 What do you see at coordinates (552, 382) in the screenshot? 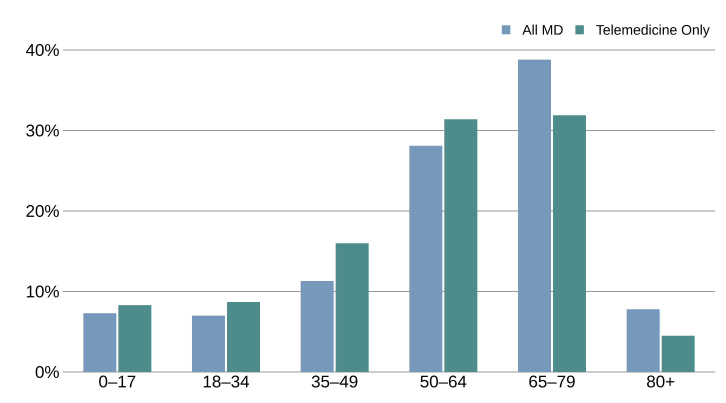
I see `x-tick-label: 65–79` at bounding box center [552, 382].